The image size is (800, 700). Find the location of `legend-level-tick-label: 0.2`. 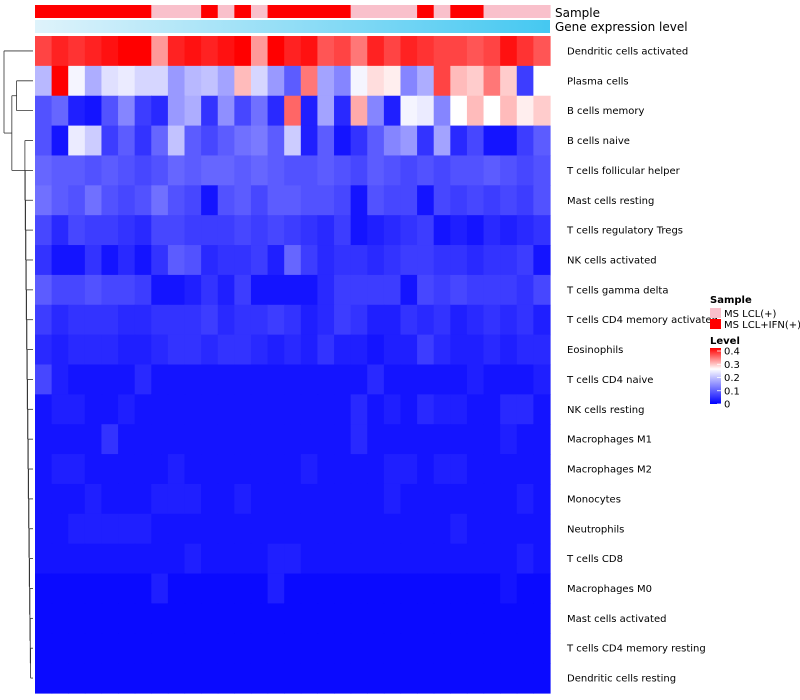

legend-level-tick-label: 0.2 is located at coordinates (732, 378).